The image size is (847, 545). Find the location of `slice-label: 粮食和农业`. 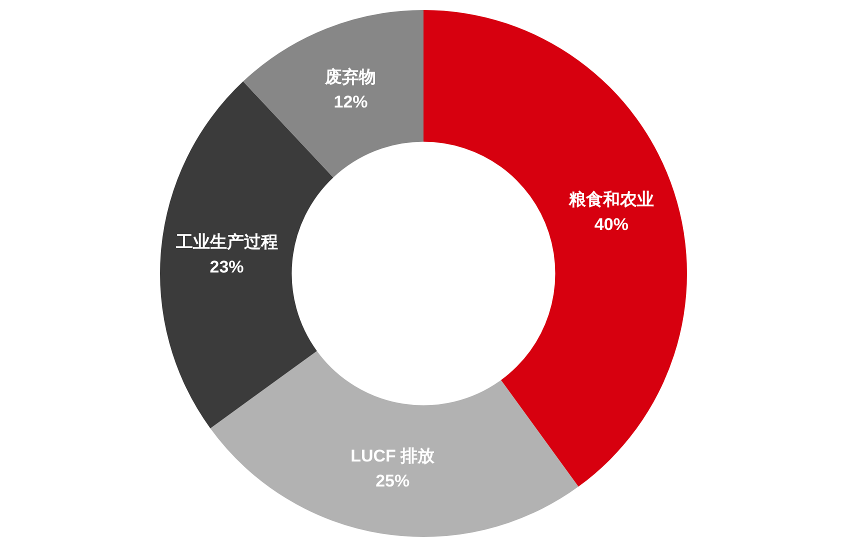

slice-label: 粮食和农业 is located at coordinates (611, 200).